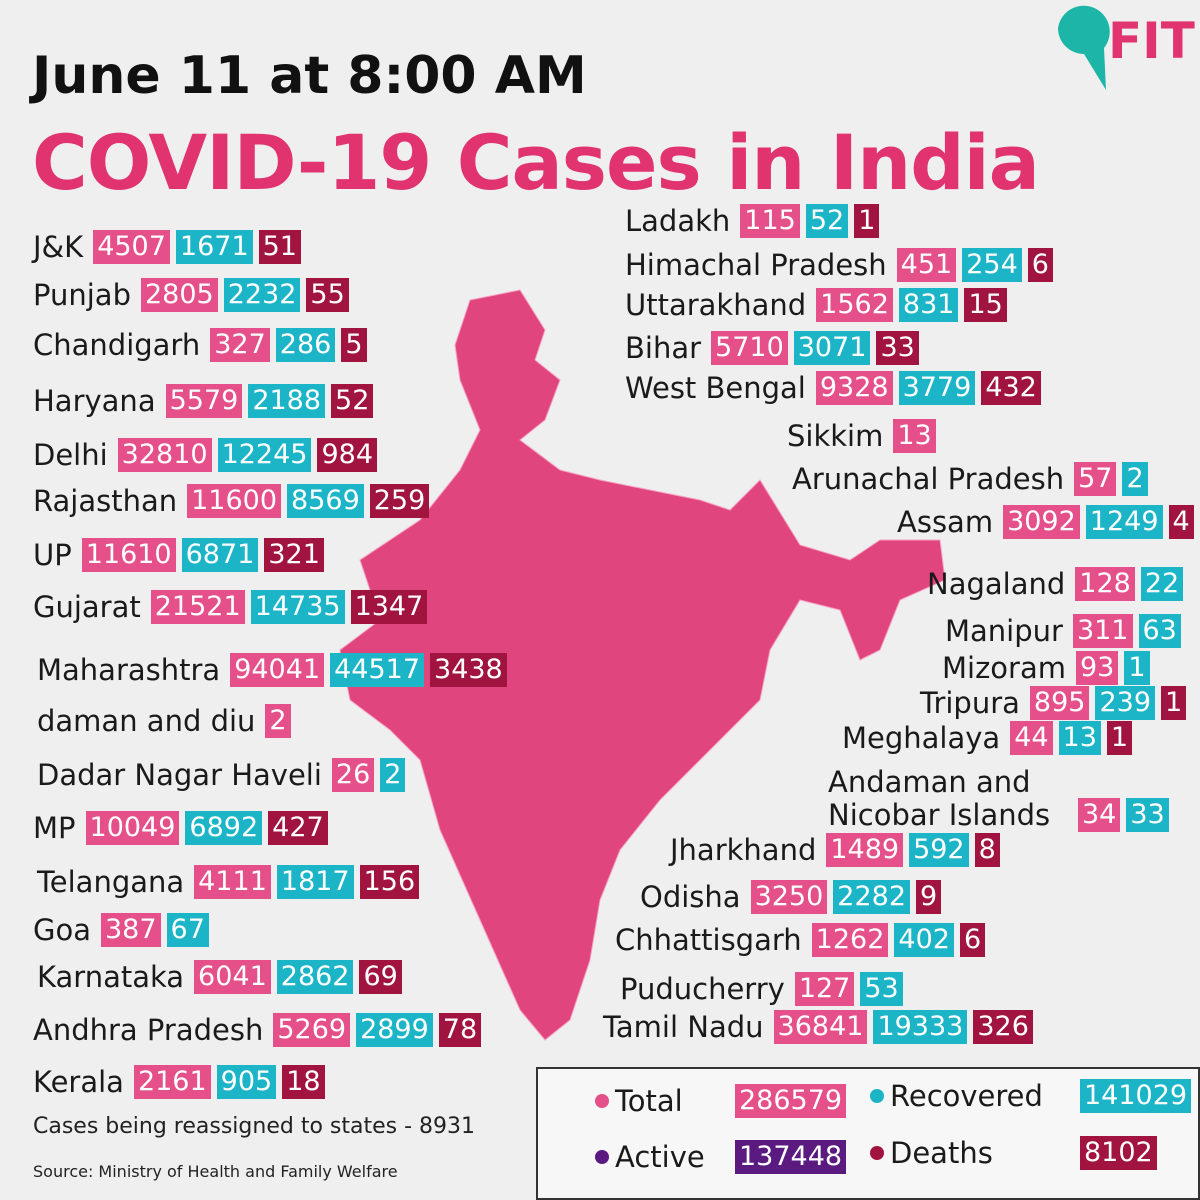 The image size is (1200, 1200). Describe the element at coordinates (178, 555) in the screenshot. I see `state-row: UP 11610 6871 321` at that location.